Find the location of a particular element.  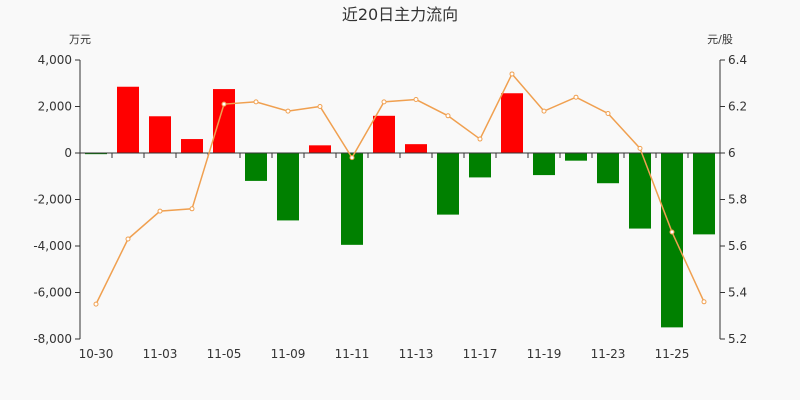

right-axis-unit: 元/股 is located at coordinates (720, 39).